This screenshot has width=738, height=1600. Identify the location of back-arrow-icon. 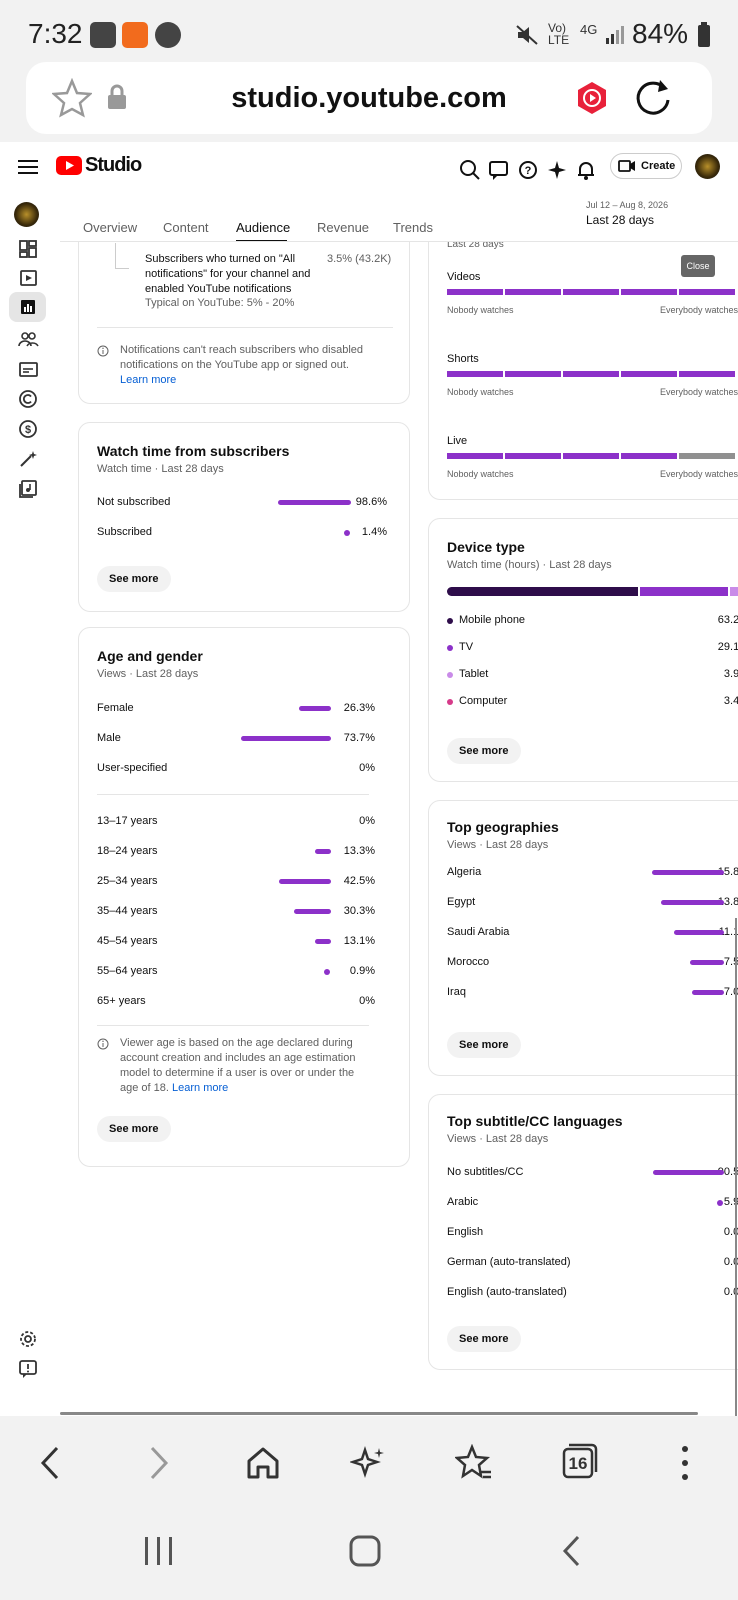
(51, 1463).